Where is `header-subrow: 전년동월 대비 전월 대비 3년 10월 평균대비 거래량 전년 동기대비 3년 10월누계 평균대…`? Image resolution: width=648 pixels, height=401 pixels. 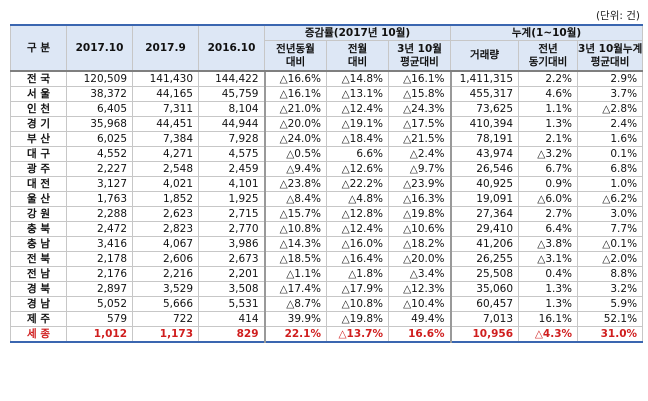
header-subrow: 전년동월 대비 전월 대비 3년 10월 평균대비 거래량 전년 동기대비 3년 10월누계 평균대… is located at coordinates (327, 56).